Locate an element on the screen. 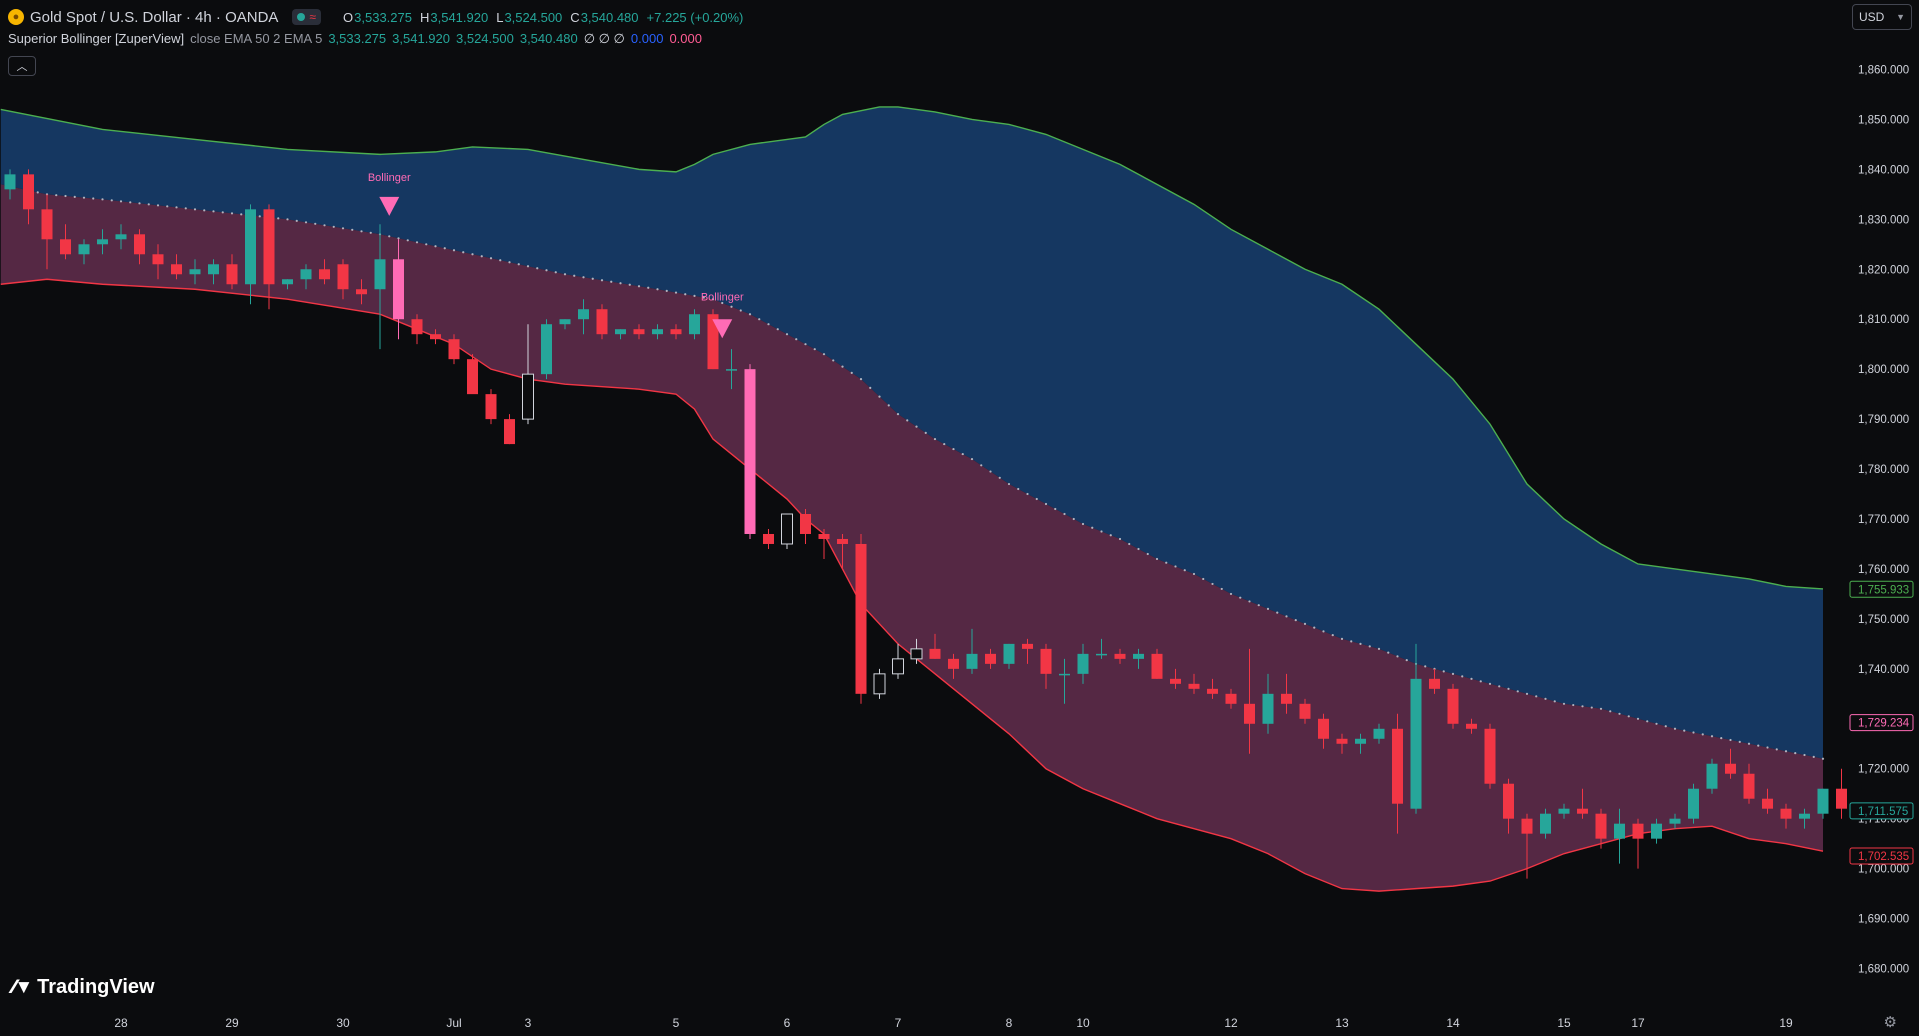 The width and height of the screenshot is (1919, 1036). price-tick-label: 1,860.000 is located at coordinates (1883, 70).